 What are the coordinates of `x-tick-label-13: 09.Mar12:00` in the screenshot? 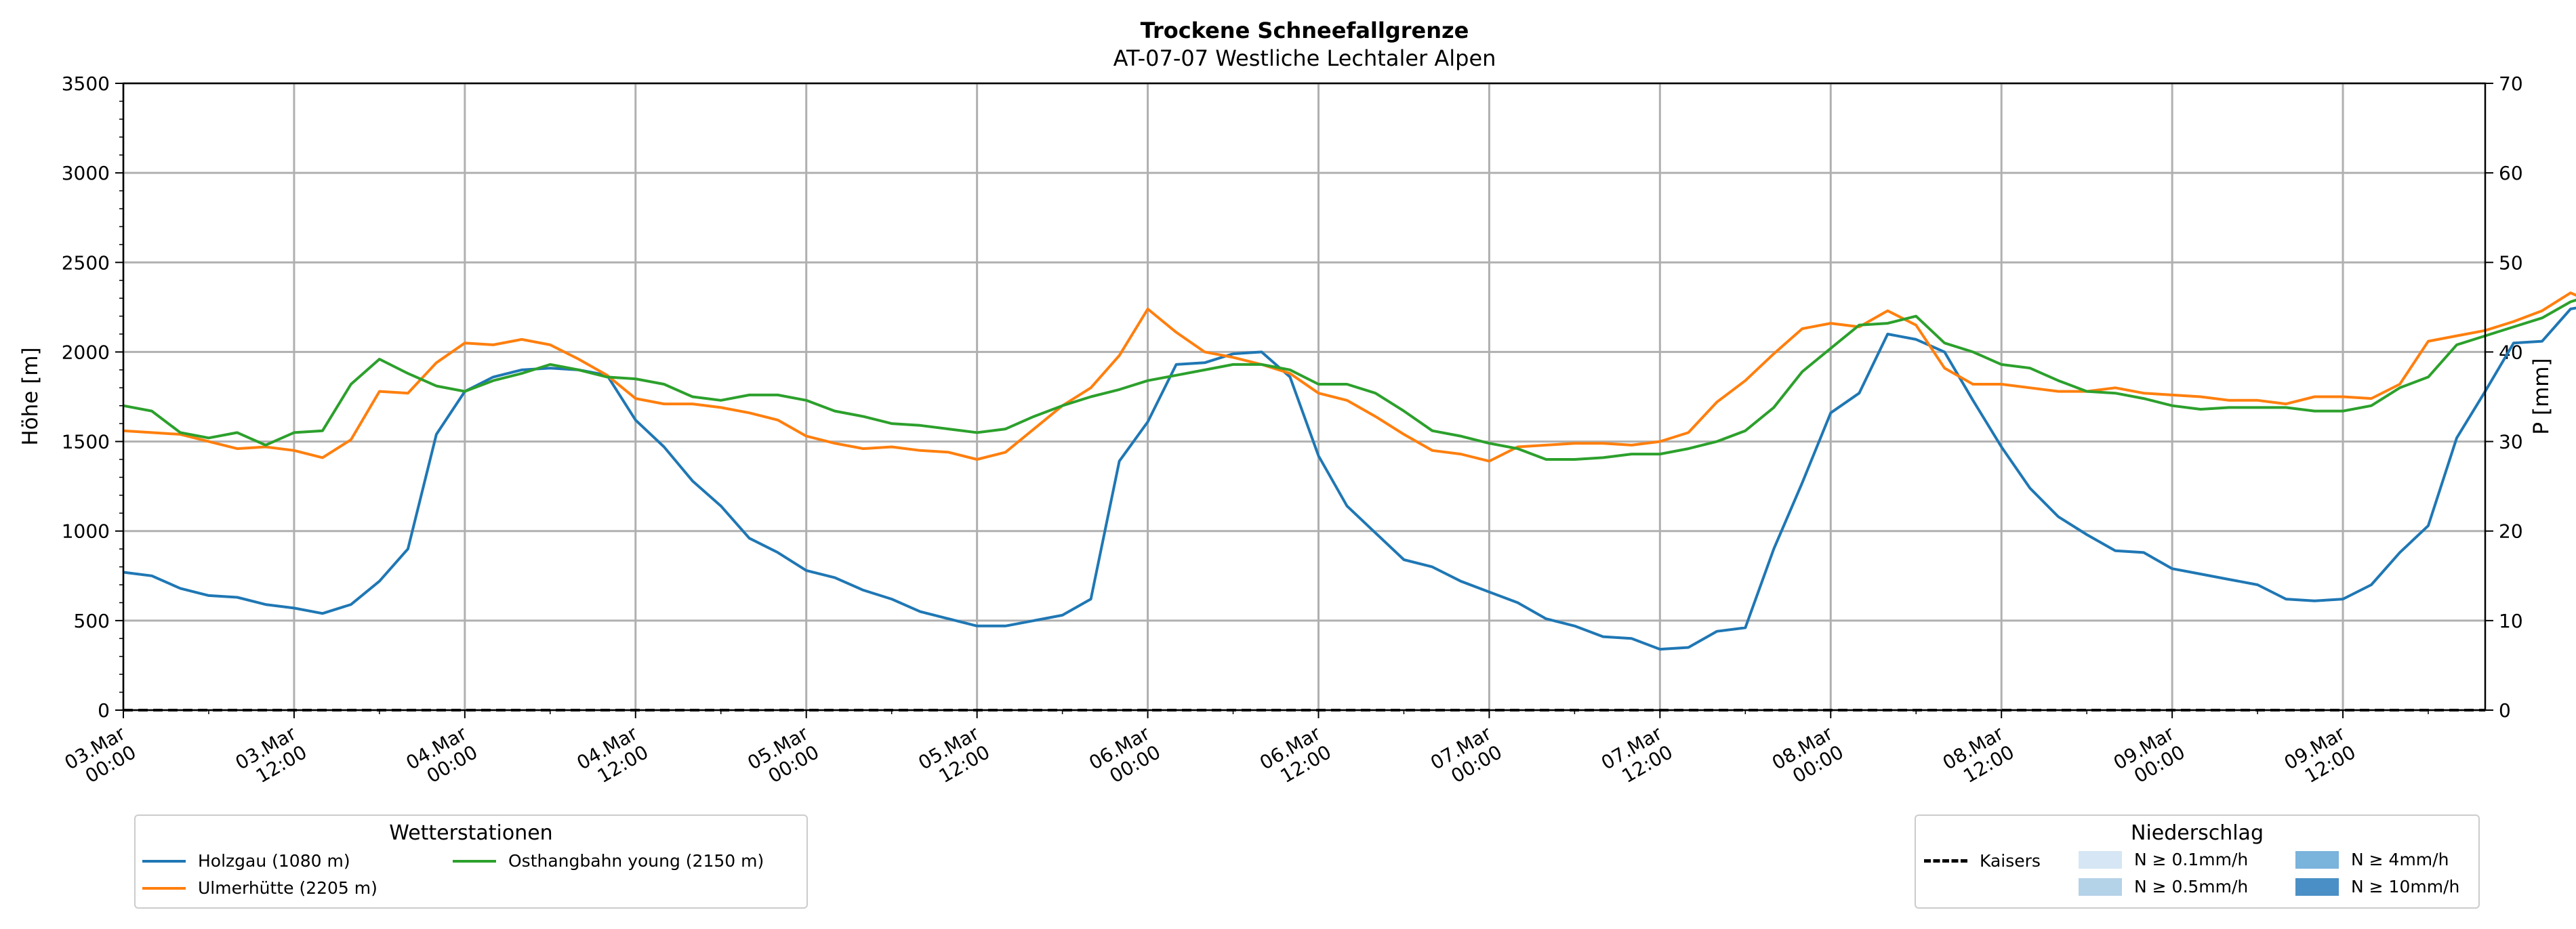 It's located at (2321, 757).